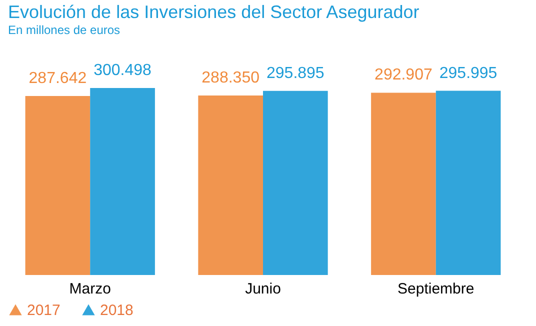 This screenshot has height=326, width=536. What do you see at coordinates (231, 78) in the screenshot?
I see `data-label: 288.350` at bounding box center [231, 78].